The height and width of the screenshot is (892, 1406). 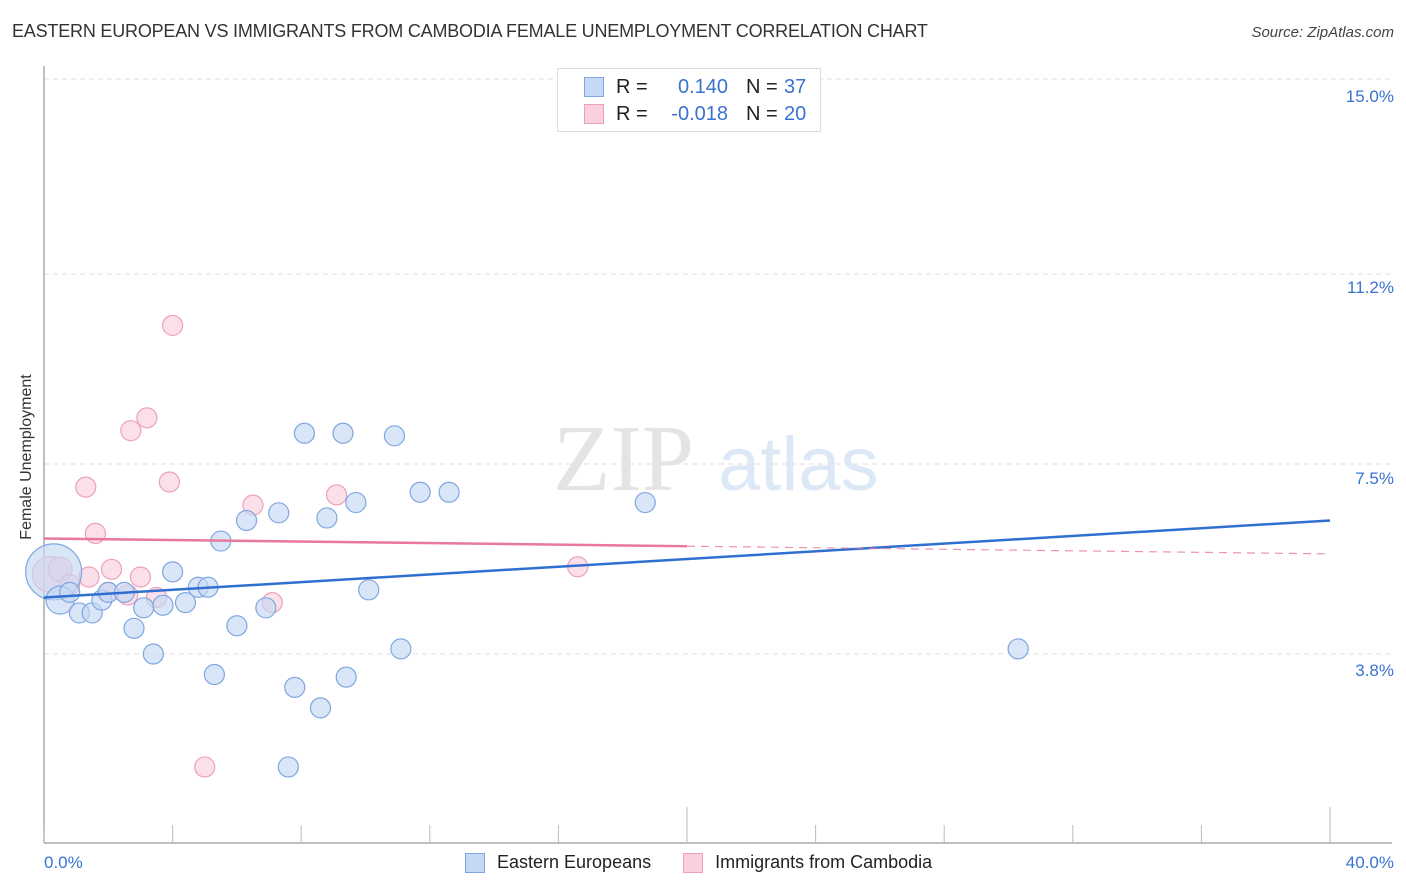 What do you see at coordinates (689, 100) in the screenshot?
I see `stats-legend: R = 0.140 N = 37 R = -0.018 N = 20` at bounding box center [689, 100].